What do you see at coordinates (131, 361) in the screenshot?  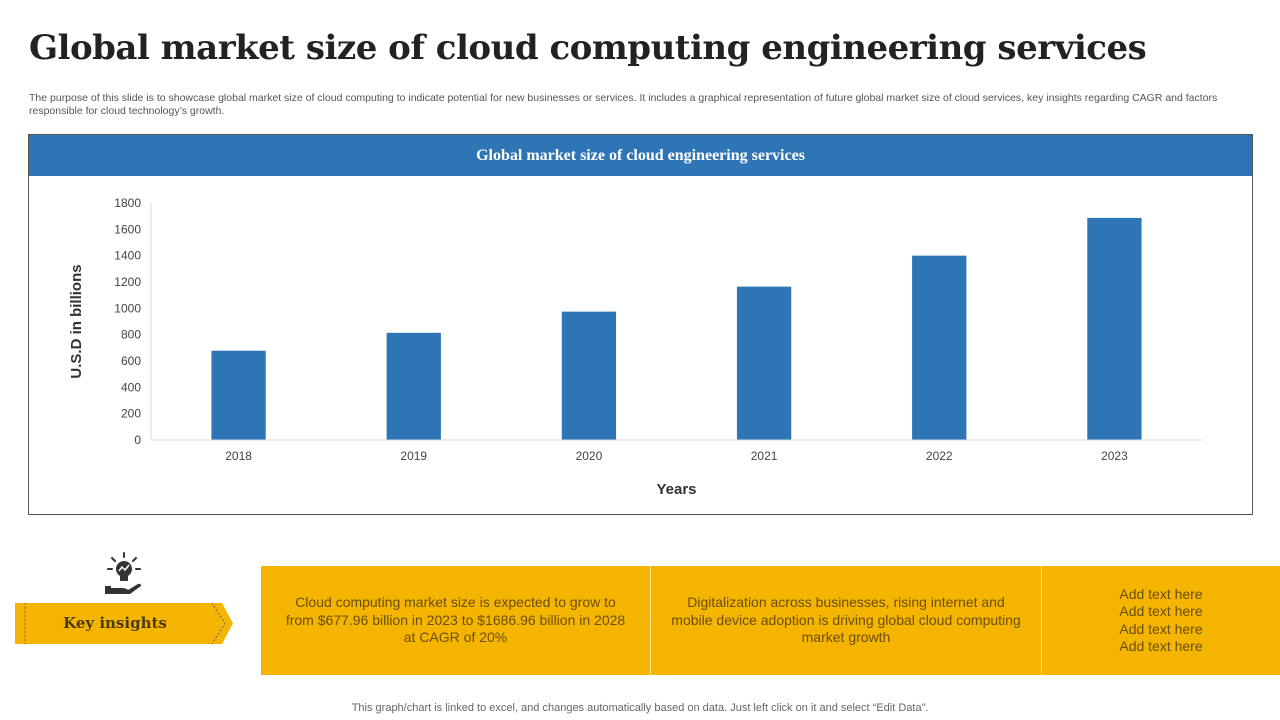 I see `y-tick-label: 600` at bounding box center [131, 361].